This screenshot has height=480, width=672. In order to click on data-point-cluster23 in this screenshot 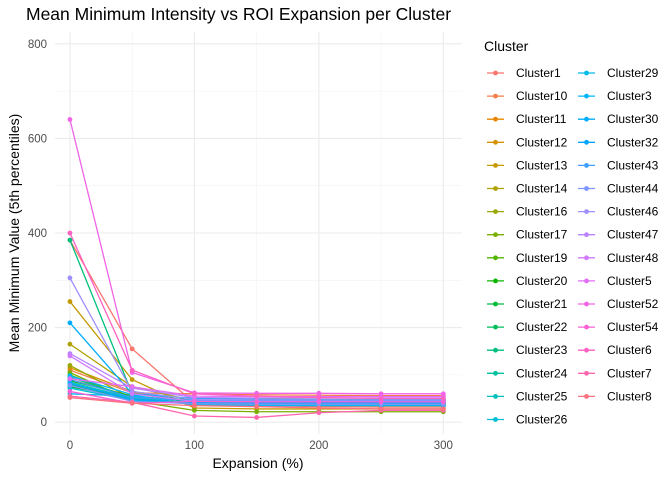, I will do `click(70, 240)`.